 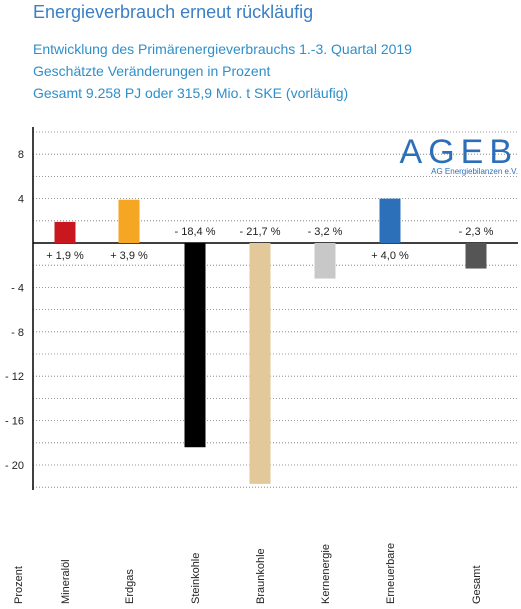 I want to click on y-tick-label: - 4, so click(x=17, y=288).